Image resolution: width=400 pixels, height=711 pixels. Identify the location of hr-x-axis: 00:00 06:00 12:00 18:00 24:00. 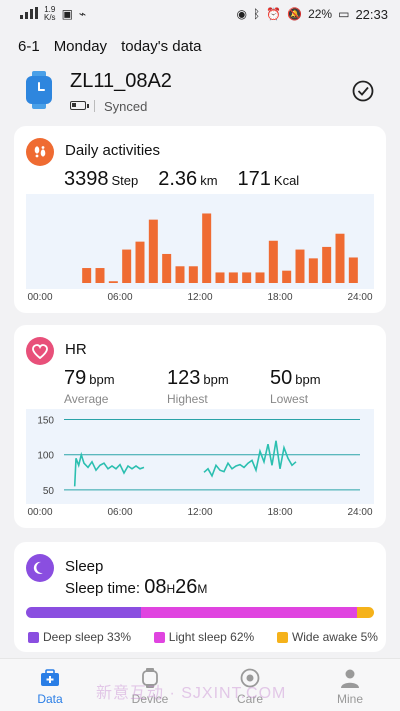
(200, 514).